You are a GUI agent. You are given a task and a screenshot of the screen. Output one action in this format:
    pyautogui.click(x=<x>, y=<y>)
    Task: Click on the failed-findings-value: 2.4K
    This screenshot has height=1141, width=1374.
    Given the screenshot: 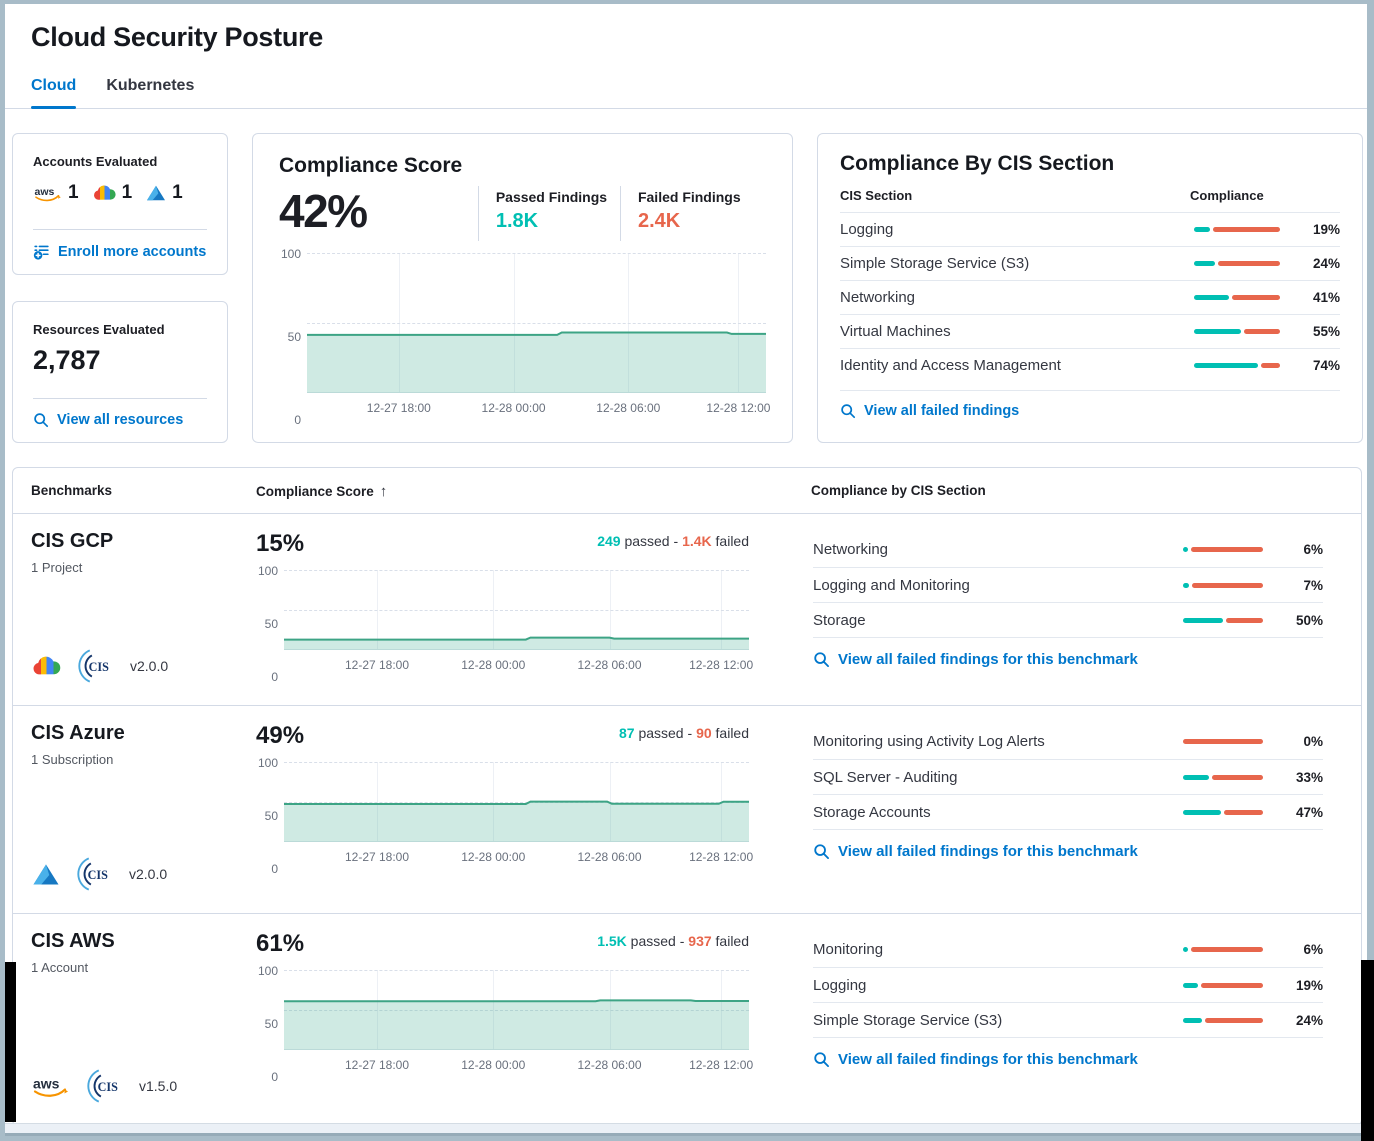 What is the action you would take?
    pyautogui.click(x=659, y=221)
    